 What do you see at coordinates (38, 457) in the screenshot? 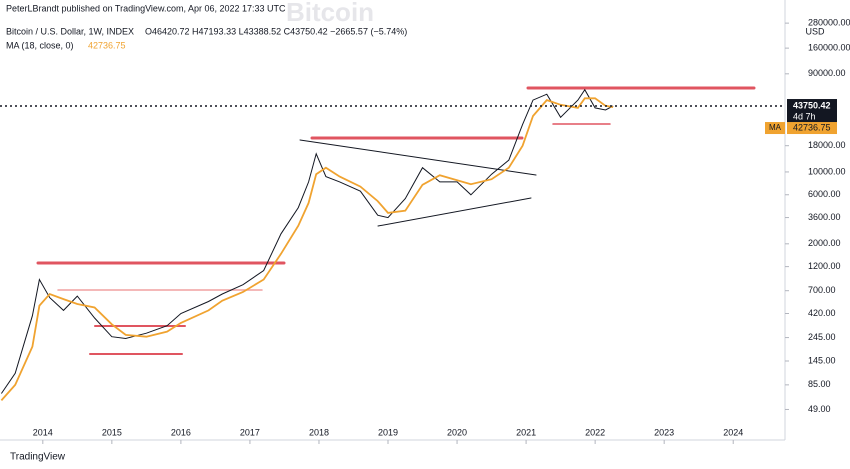
I see `brand: TradingView` at bounding box center [38, 457].